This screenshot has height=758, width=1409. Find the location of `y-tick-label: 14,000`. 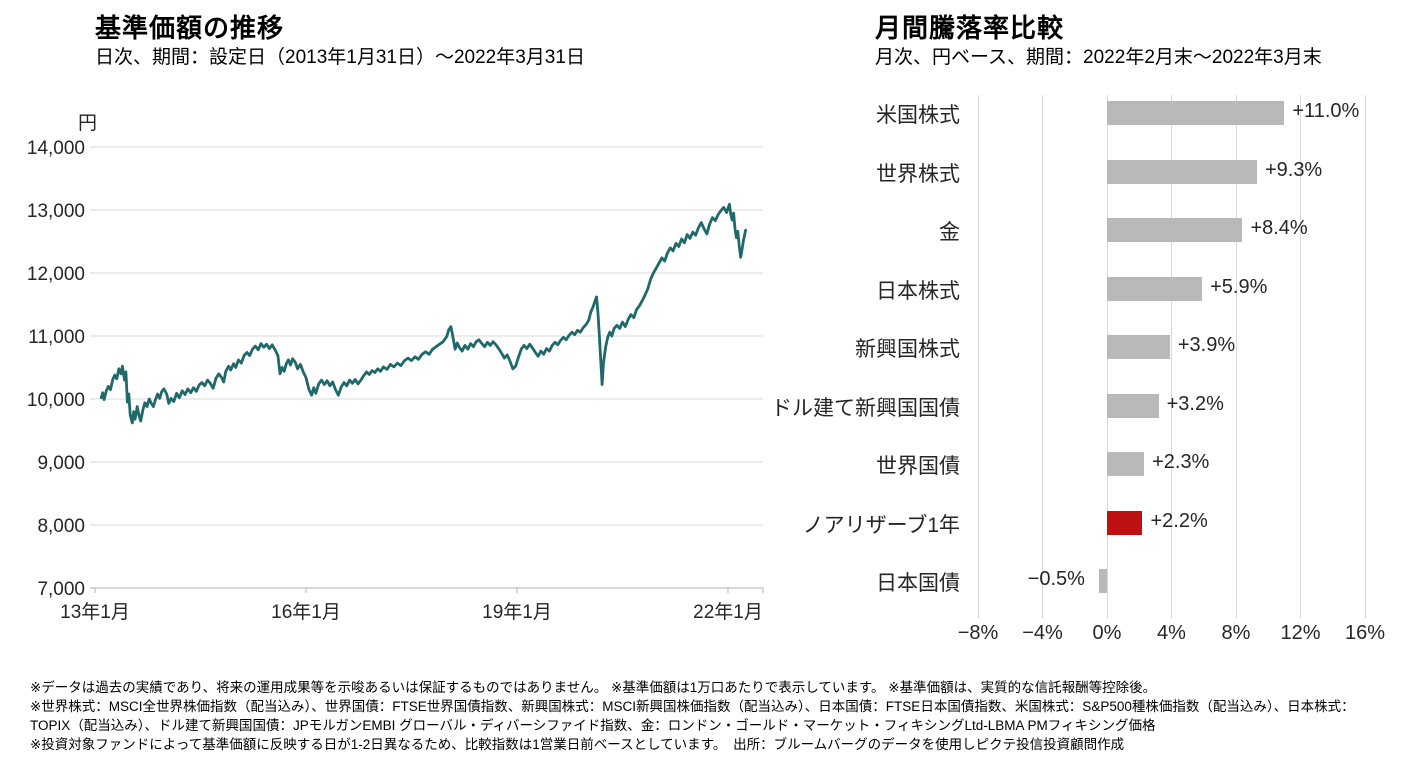

y-tick-label: 14,000 is located at coordinates (56, 148).